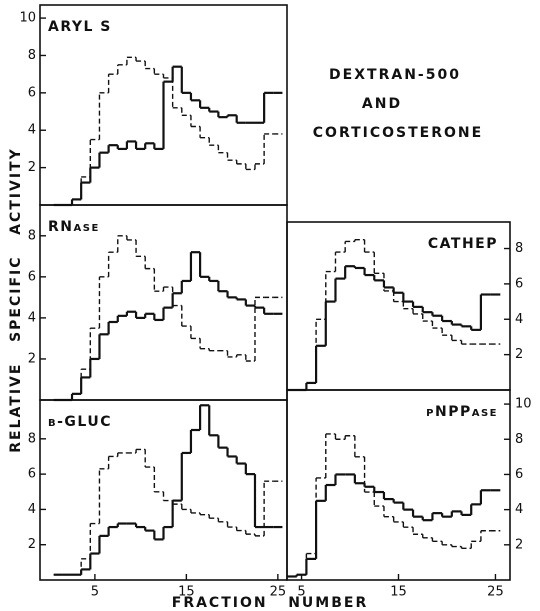  I want to click on y-axis-label: RELATIVE SPECIFIC ACTIVITY, so click(16, 299).